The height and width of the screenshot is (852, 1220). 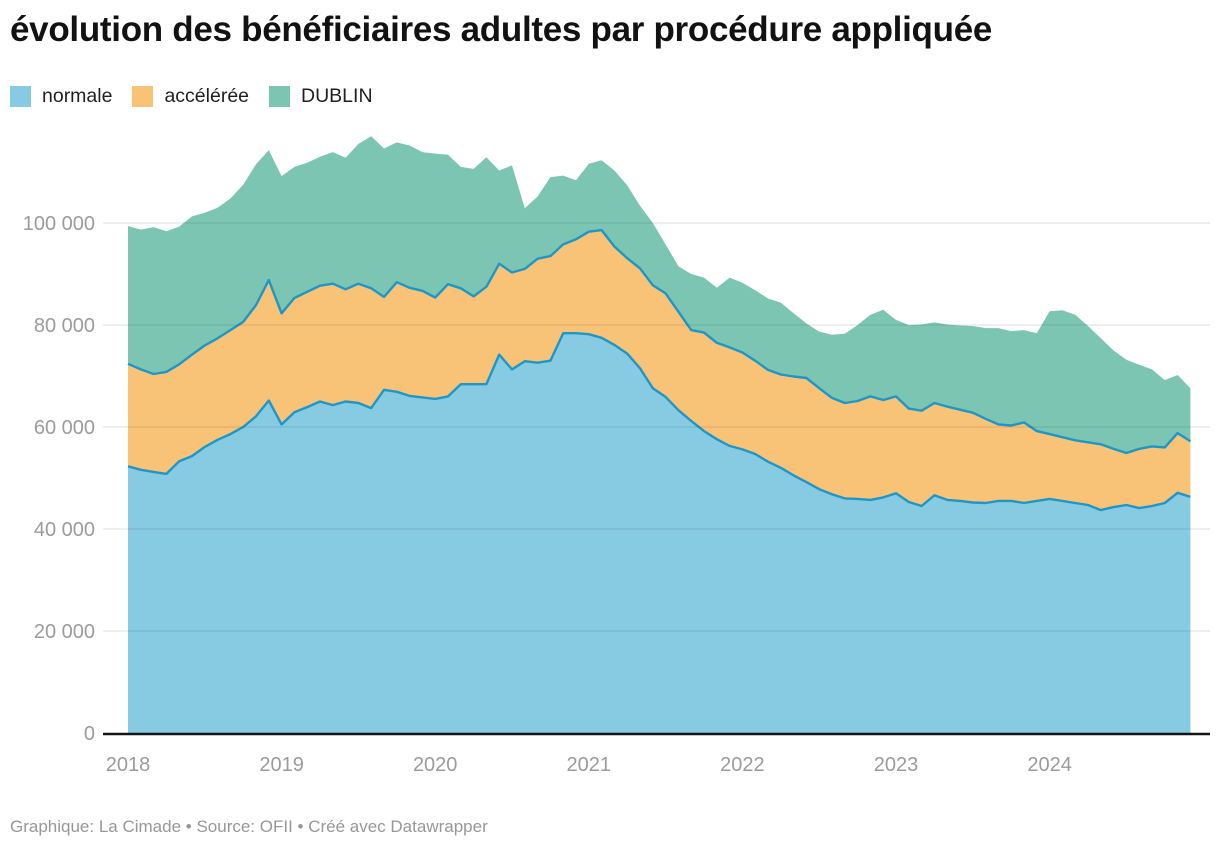 I want to click on legend-swatch-dublin-icon, so click(x=280, y=96).